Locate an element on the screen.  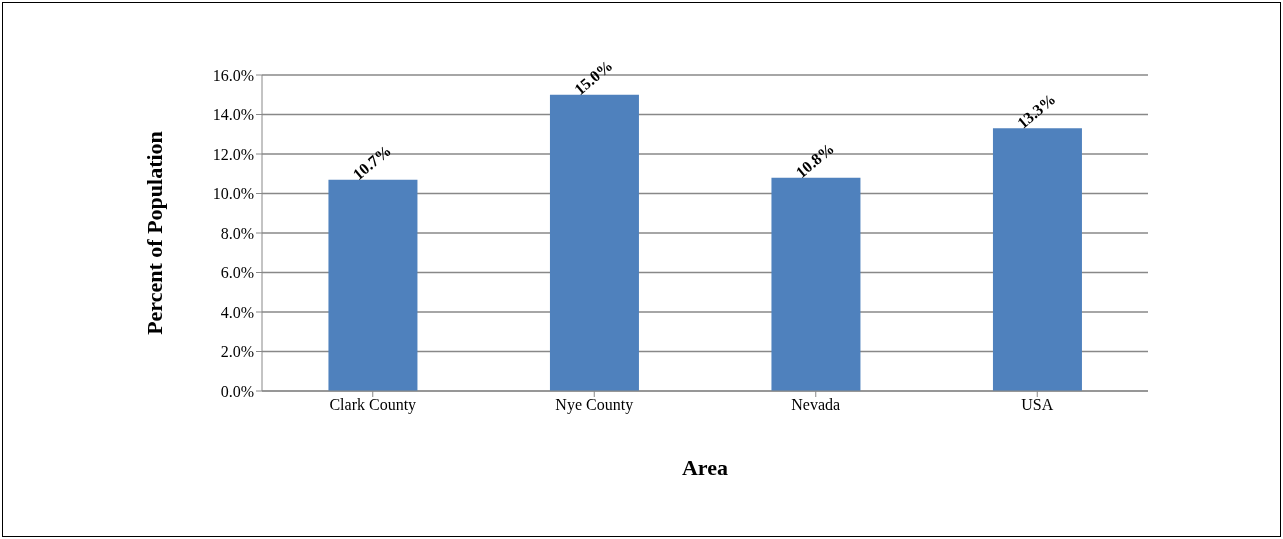
y-tick-label: 0.0% is located at coordinates (237, 391).